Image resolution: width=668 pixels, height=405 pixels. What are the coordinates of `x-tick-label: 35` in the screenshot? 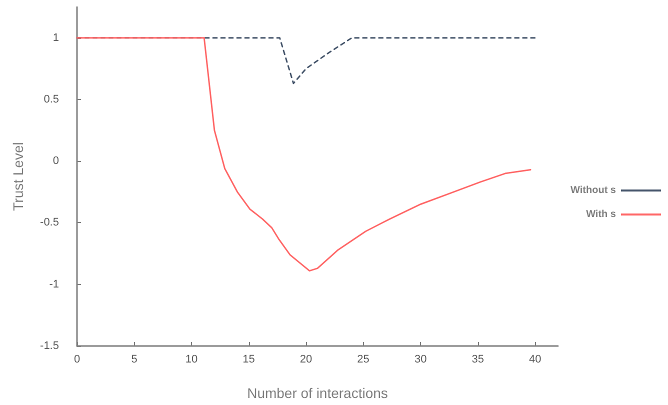 It's located at (478, 360).